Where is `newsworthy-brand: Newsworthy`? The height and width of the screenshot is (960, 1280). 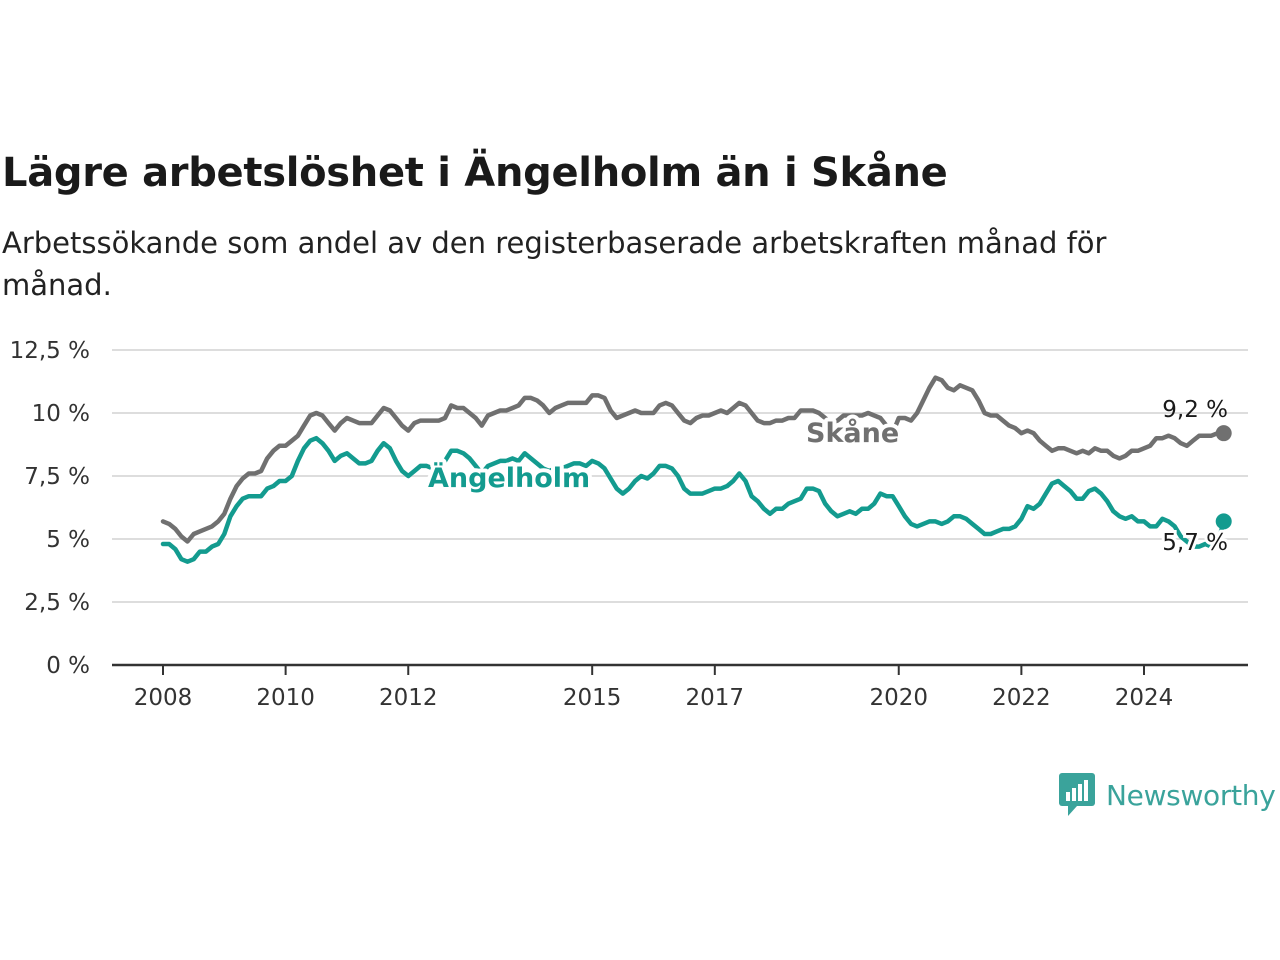 newsworthy-brand: Newsworthy is located at coordinates (1167, 795).